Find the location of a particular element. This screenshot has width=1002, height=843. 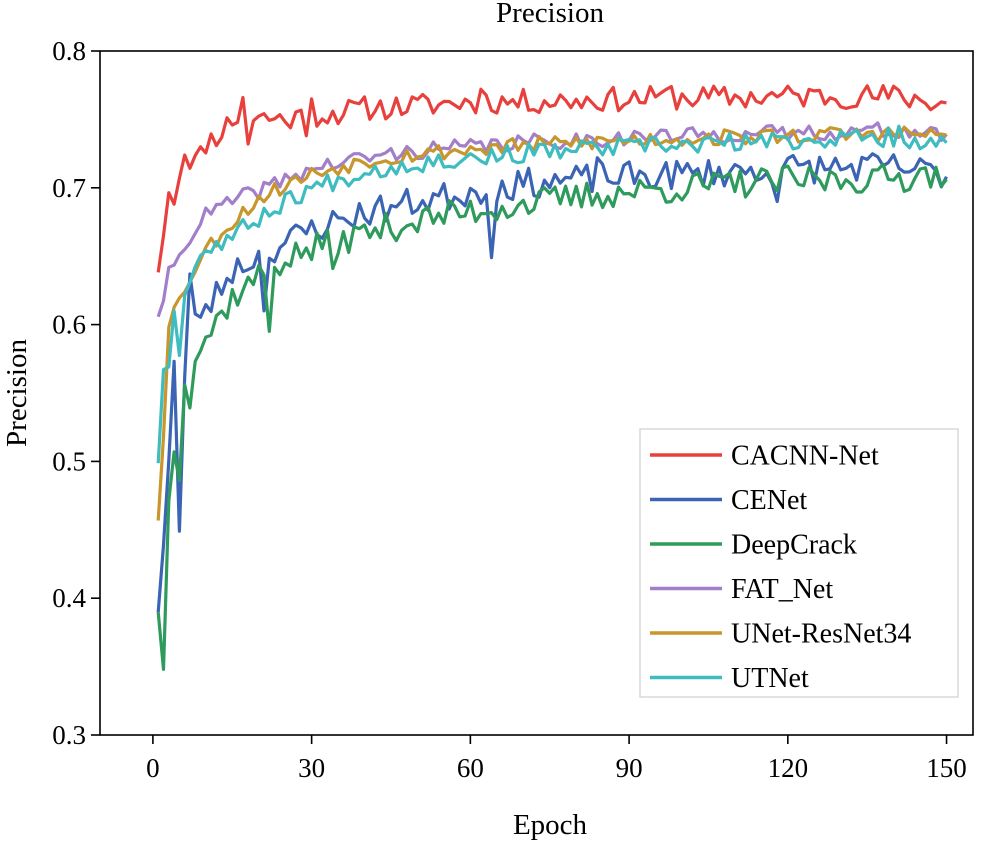

legend-box is located at coordinates (799, 563).